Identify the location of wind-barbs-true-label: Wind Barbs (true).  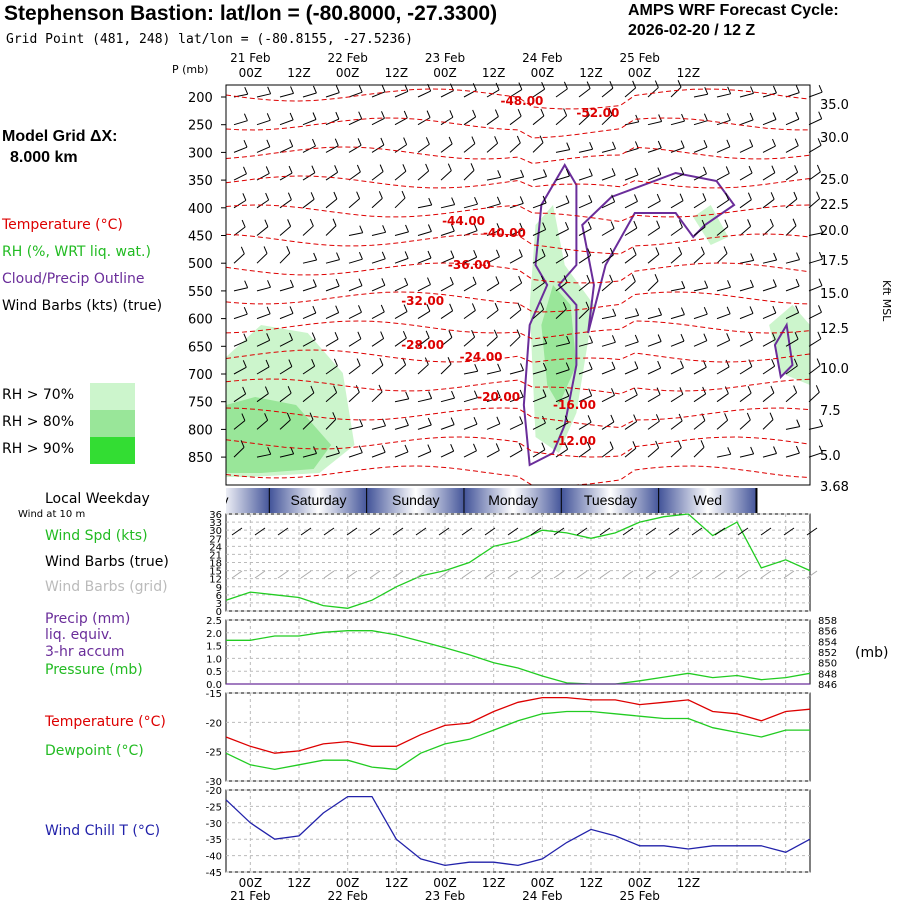
(107, 562).